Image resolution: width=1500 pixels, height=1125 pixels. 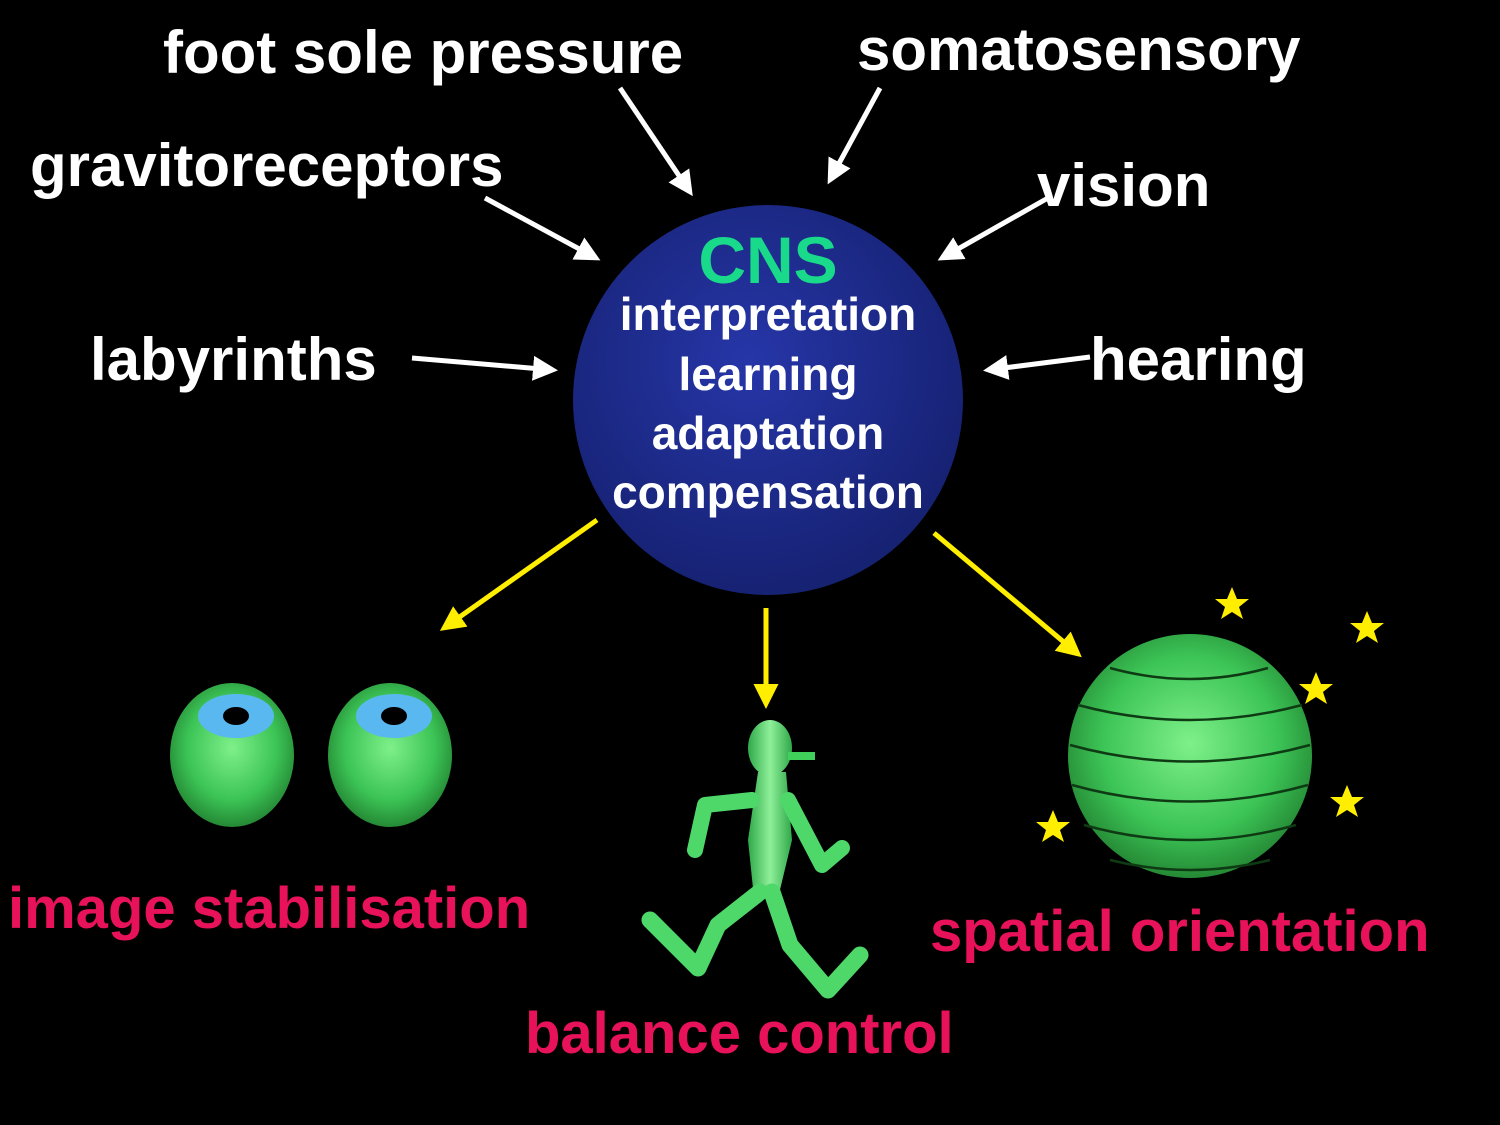 What do you see at coordinates (768, 492) in the screenshot?
I see `cns-function-compensation: compensation` at bounding box center [768, 492].